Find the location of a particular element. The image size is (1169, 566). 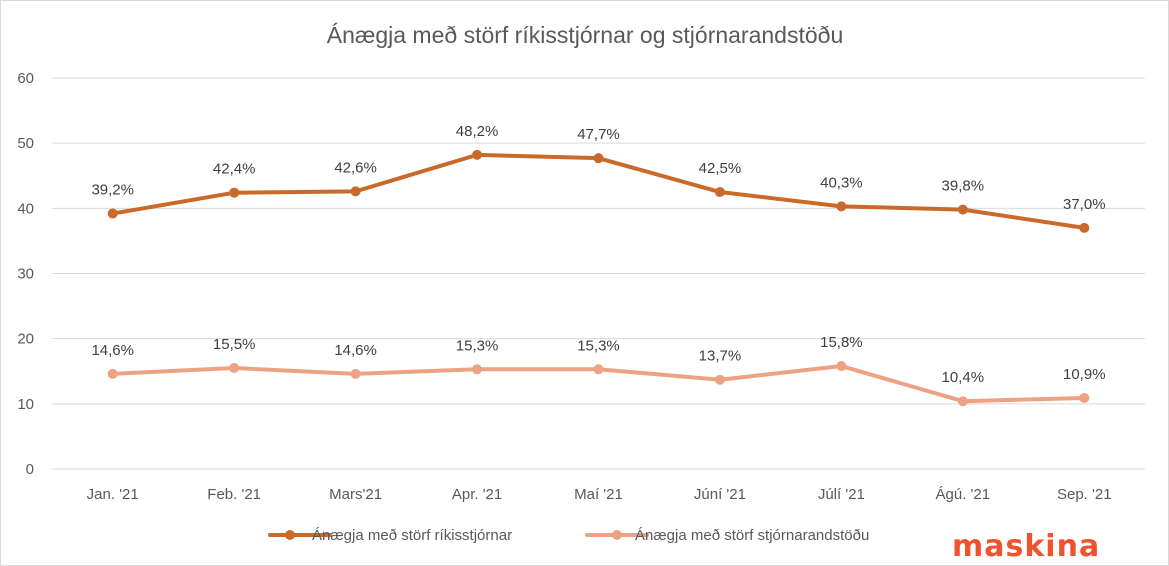

legend-marker-opposition is located at coordinates (617, 535).